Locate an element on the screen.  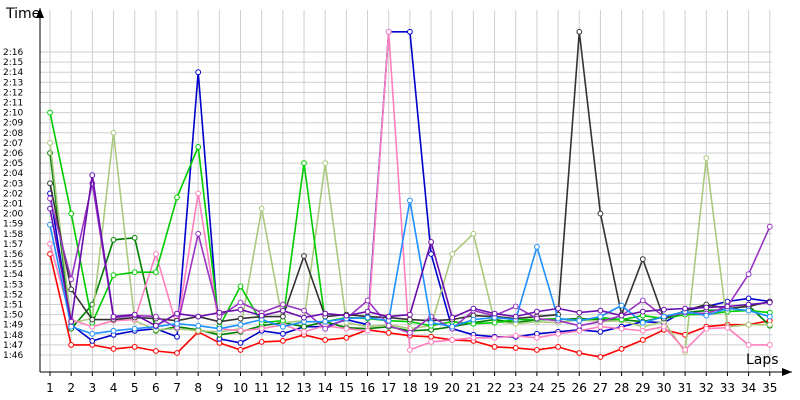
x-tick-label: 29 is located at coordinates (642, 388).